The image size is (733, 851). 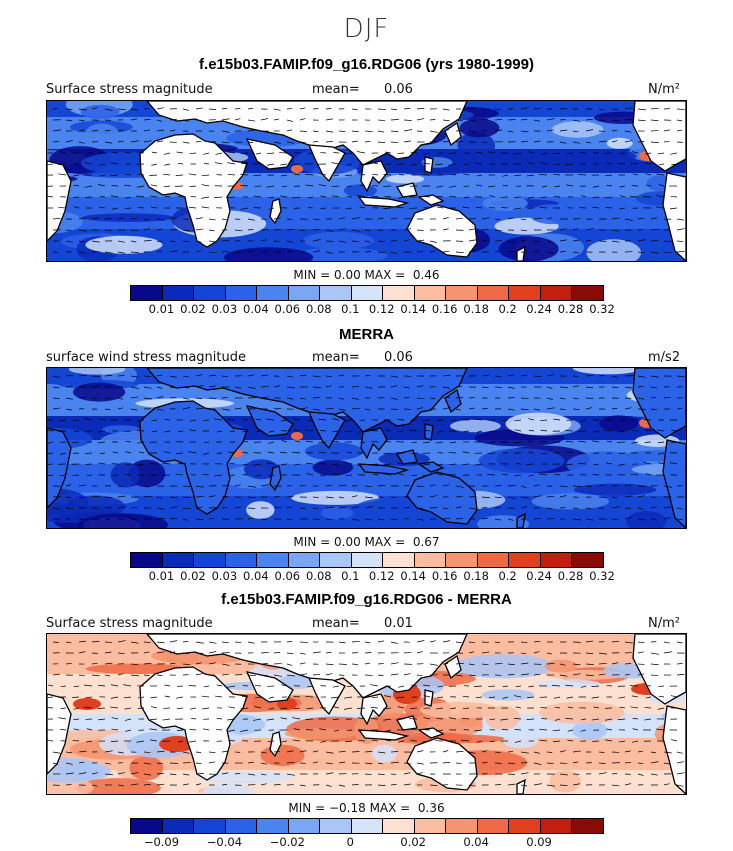 I want to click on panel-3-max-label: MAX =, so click(x=390, y=808).